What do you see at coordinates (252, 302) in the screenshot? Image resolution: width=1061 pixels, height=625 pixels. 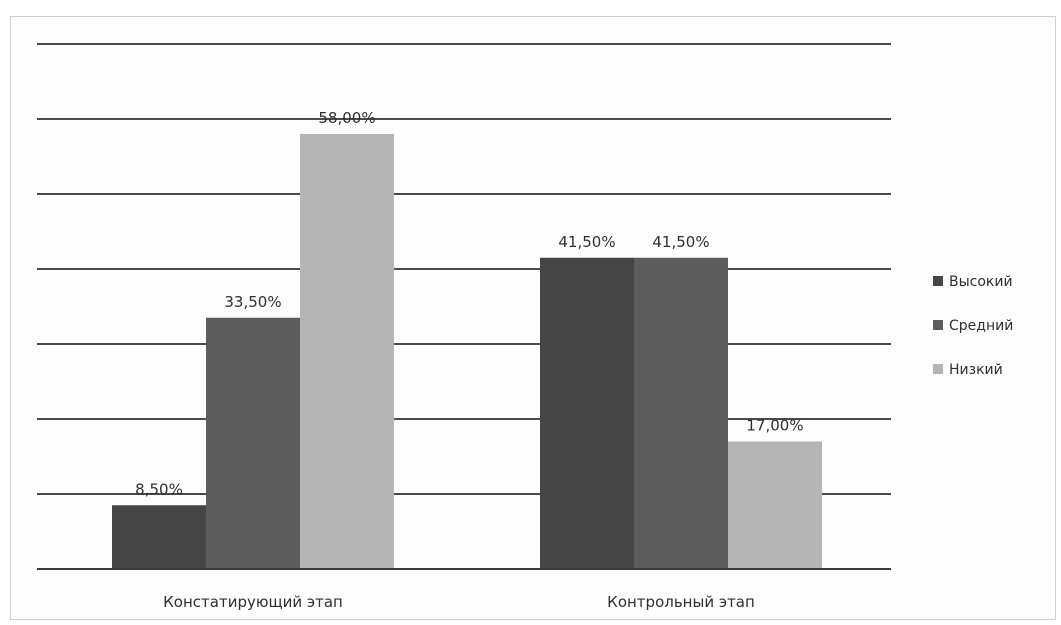 I see `data-label: 33,50%` at bounding box center [252, 302].